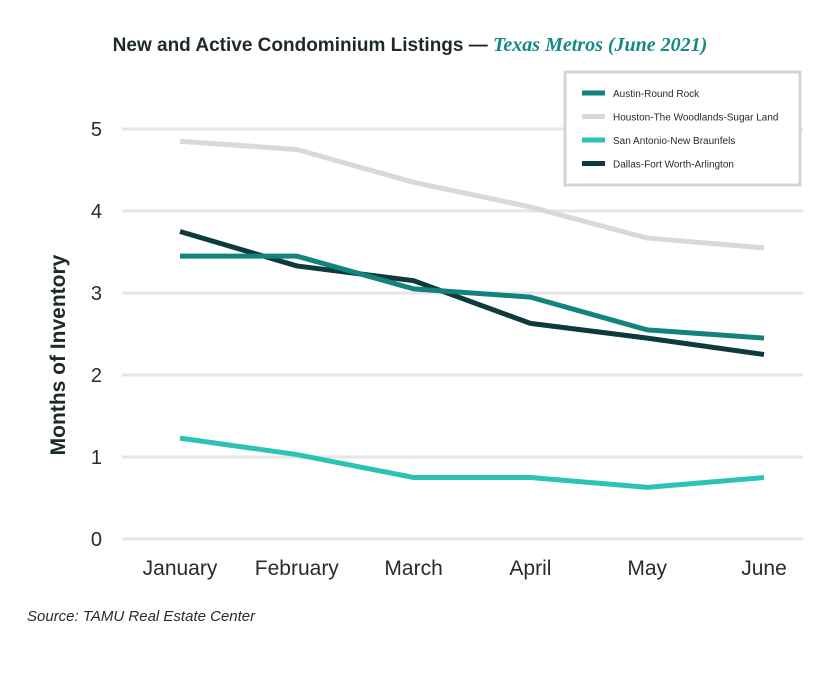 The width and height of the screenshot is (820, 677). I want to click on legend-label: Austin-Round Rock, so click(656, 94).